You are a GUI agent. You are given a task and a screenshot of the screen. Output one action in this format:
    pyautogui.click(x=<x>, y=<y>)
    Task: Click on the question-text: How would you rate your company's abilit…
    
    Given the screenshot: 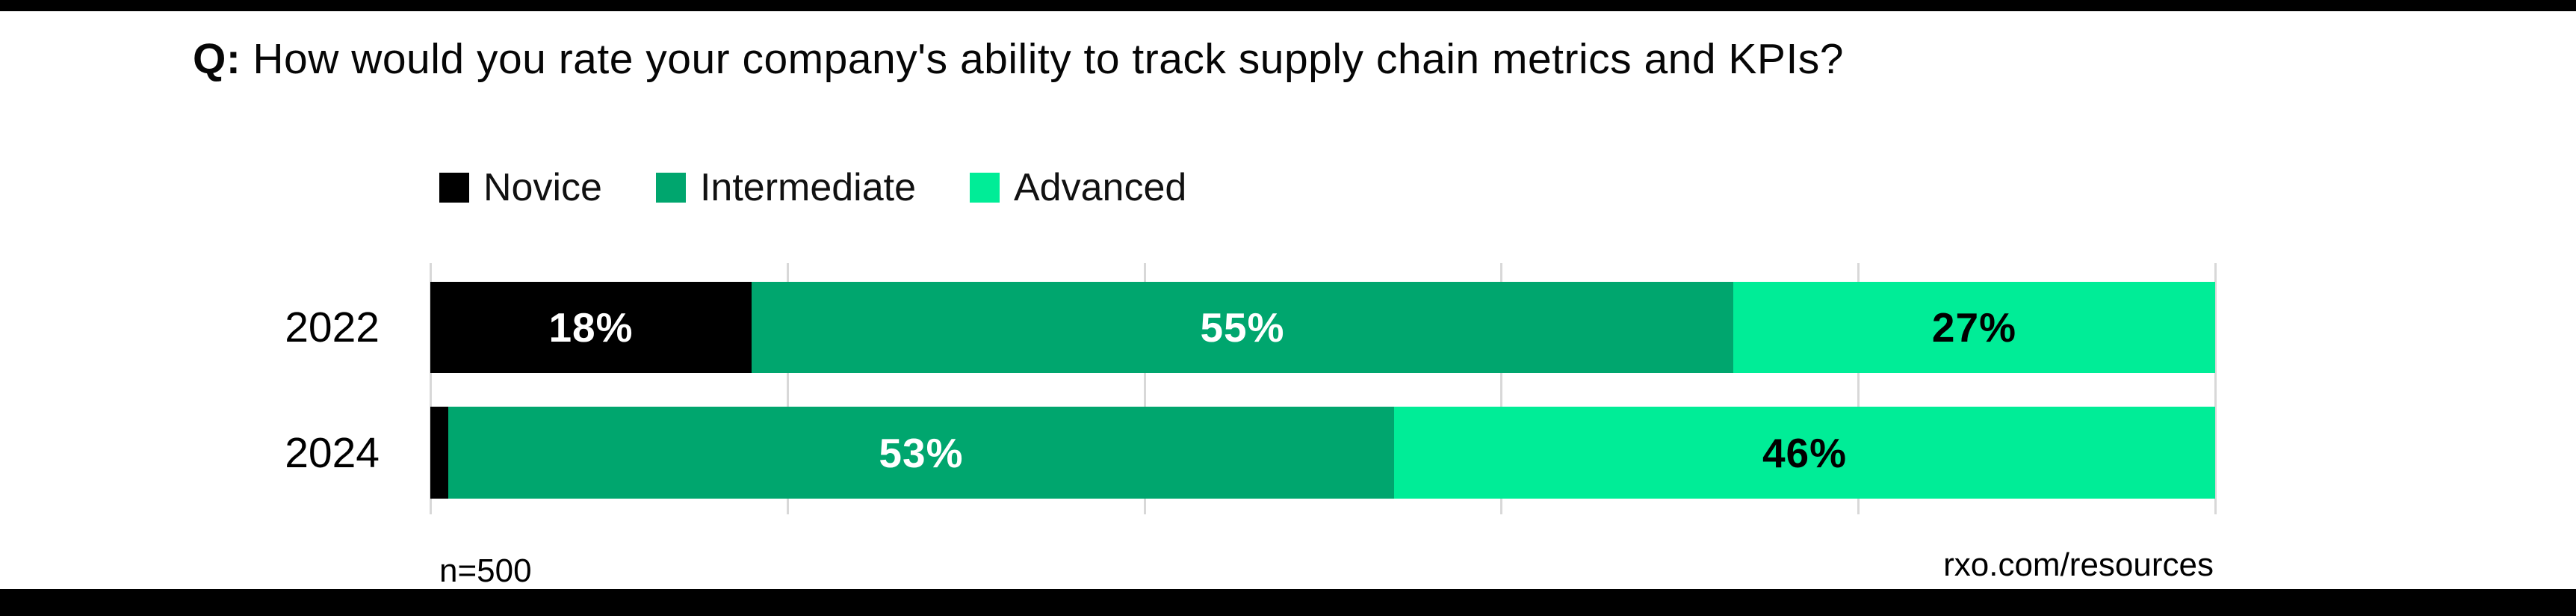 What is the action you would take?
    pyautogui.click(x=1048, y=59)
    